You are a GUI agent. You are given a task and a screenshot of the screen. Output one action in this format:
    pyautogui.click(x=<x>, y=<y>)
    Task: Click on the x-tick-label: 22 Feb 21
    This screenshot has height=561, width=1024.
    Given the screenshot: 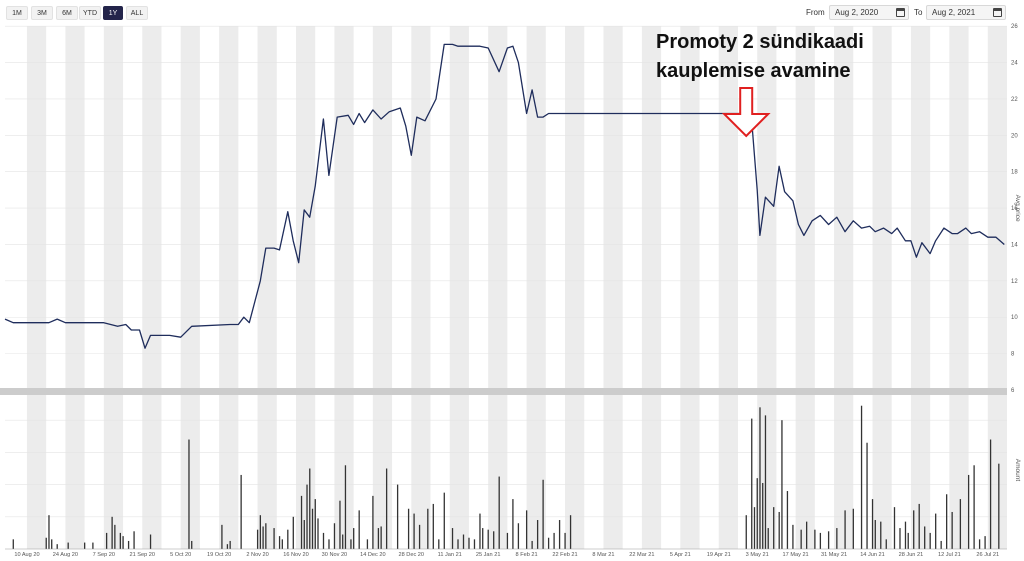 What is the action you would take?
    pyautogui.click(x=564, y=555)
    